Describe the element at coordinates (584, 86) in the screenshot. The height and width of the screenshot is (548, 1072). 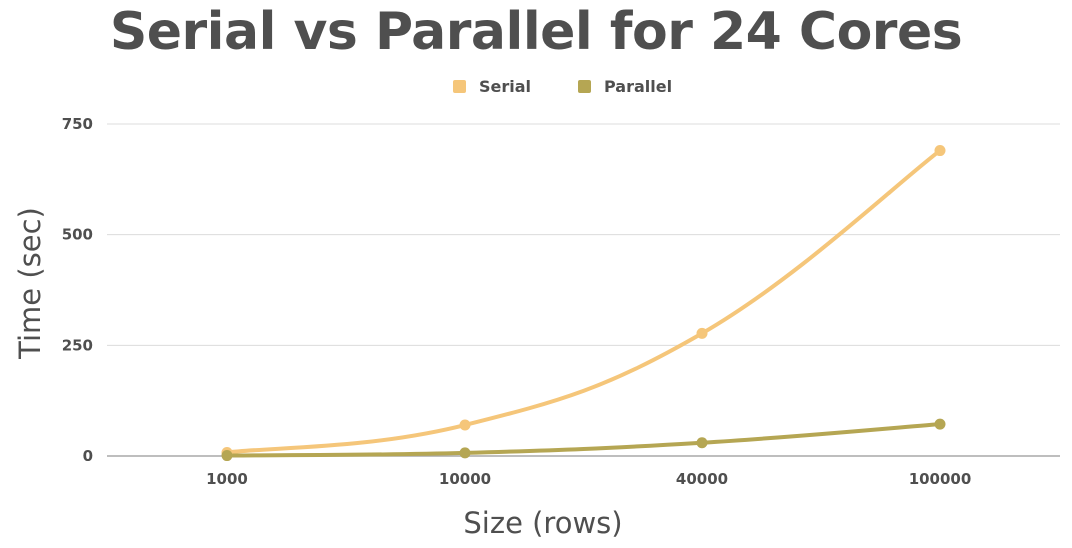
I see `legend-swatch-parallel` at that location.